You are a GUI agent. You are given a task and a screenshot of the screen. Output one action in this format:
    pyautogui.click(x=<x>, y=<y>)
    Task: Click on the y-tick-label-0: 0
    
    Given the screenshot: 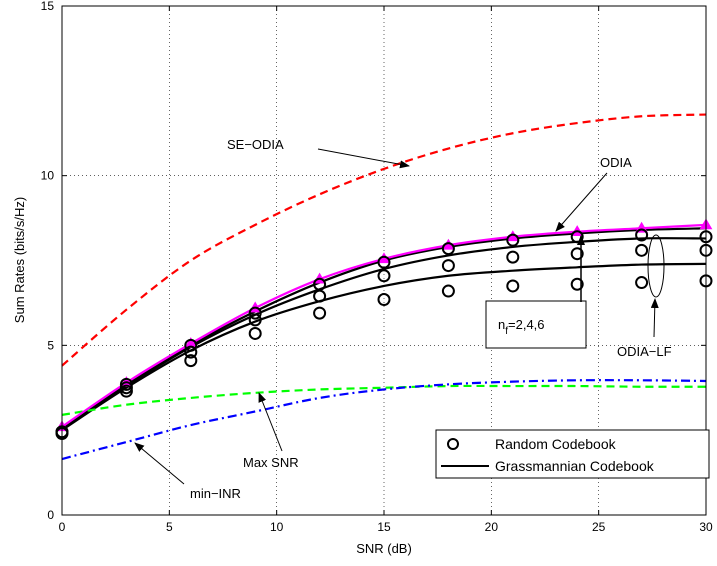 What is the action you would take?
    pyautogui.click(x=50, y=515)
    